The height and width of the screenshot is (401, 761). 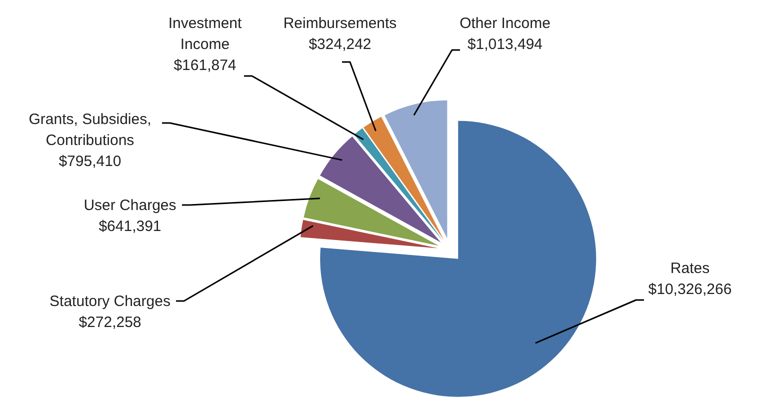 I want to click on data-label: $641,391, so click(x=130, y=226).